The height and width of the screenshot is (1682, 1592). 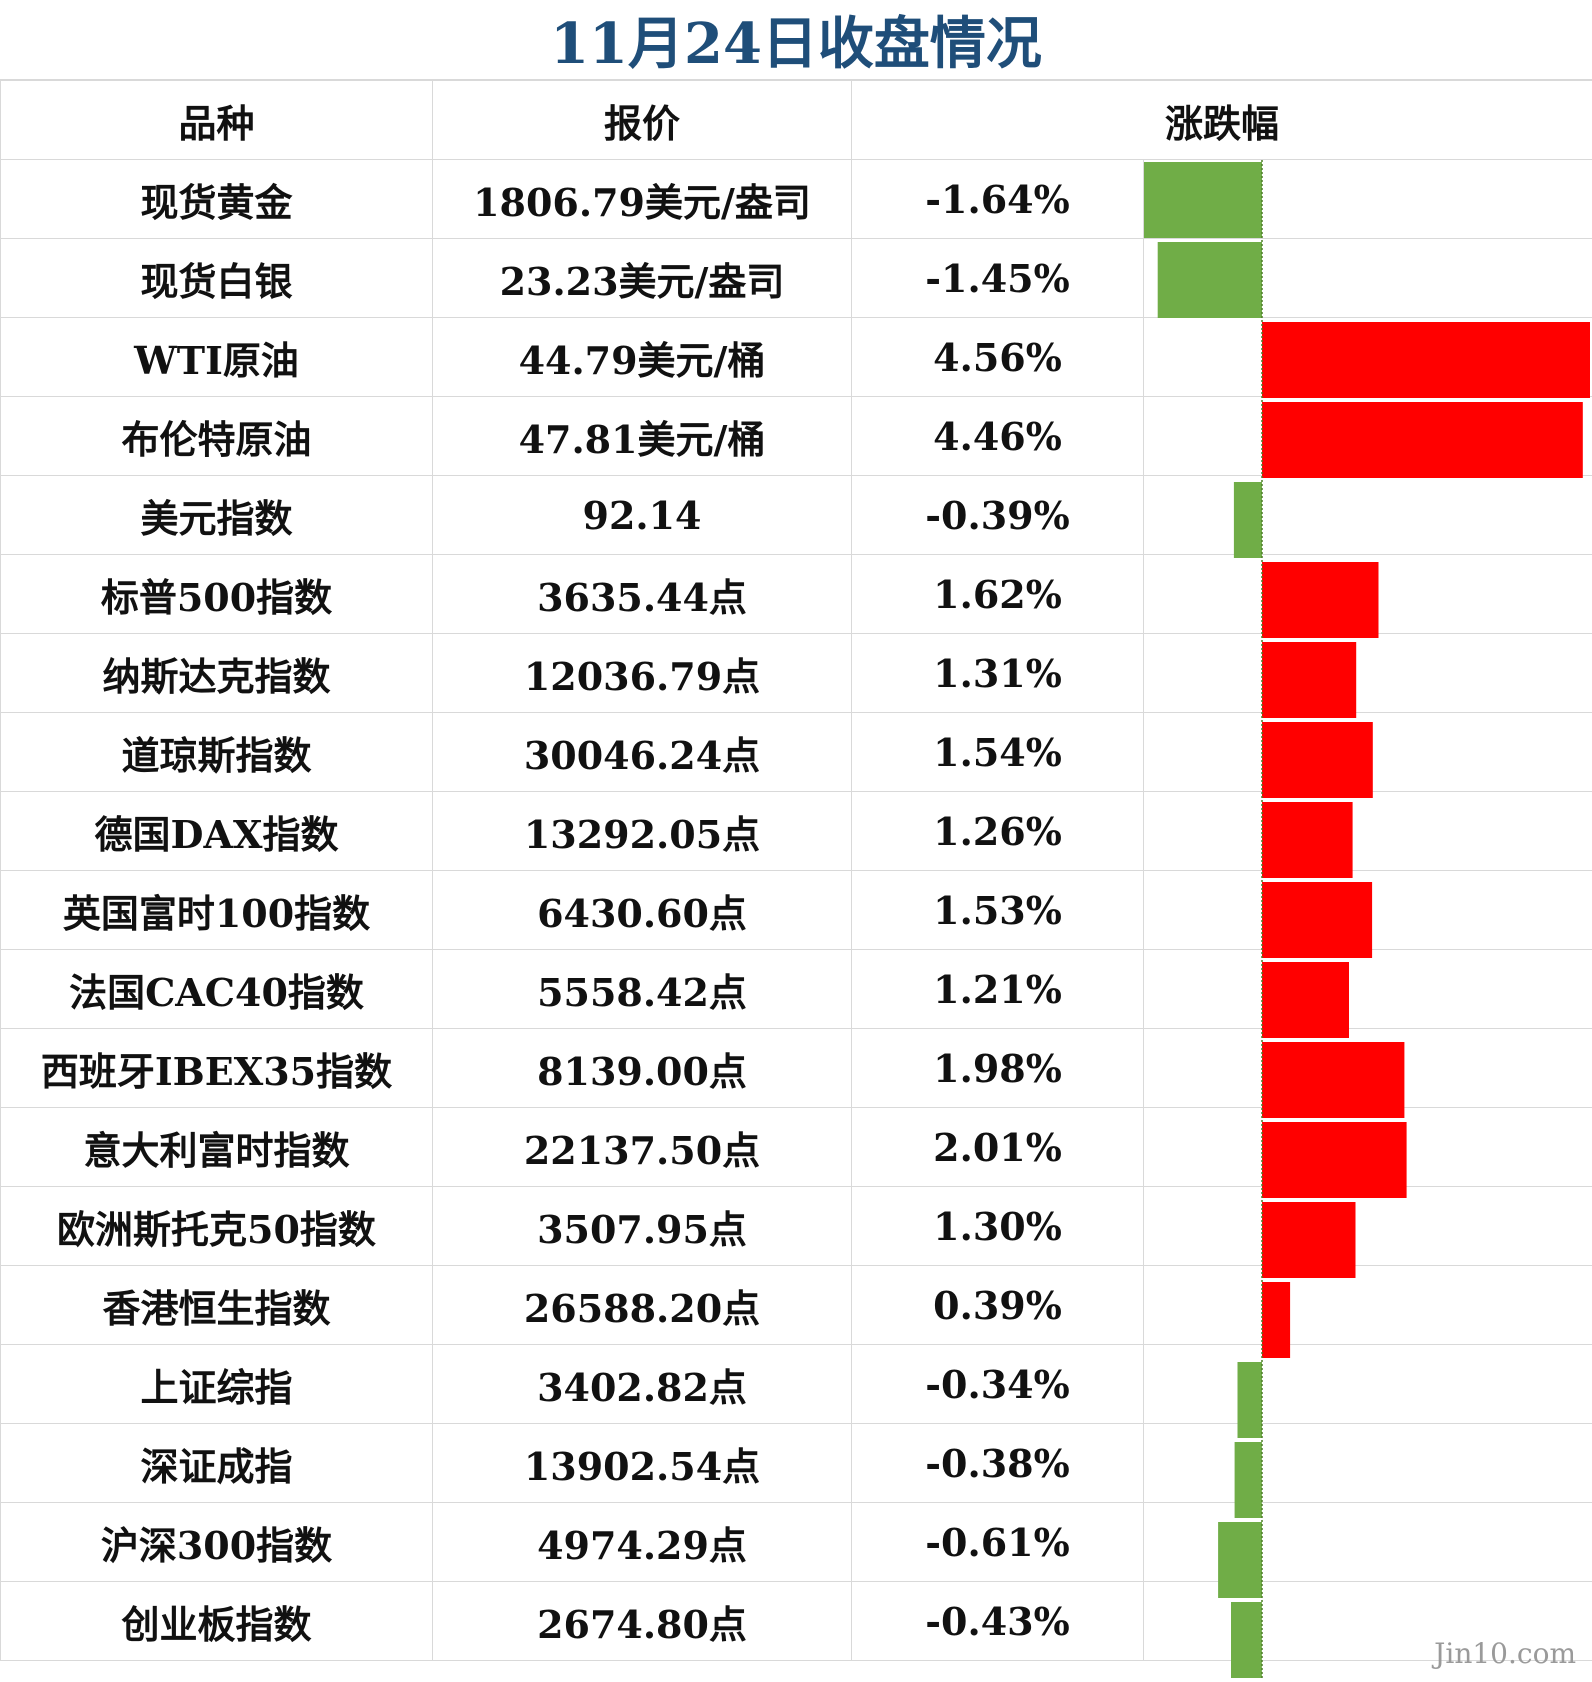 What do you see at coordinates (216, 1226) in the screenshot?
I see `row-name: 欧洲斯托克50指数` at bounding box center [216, 1226].